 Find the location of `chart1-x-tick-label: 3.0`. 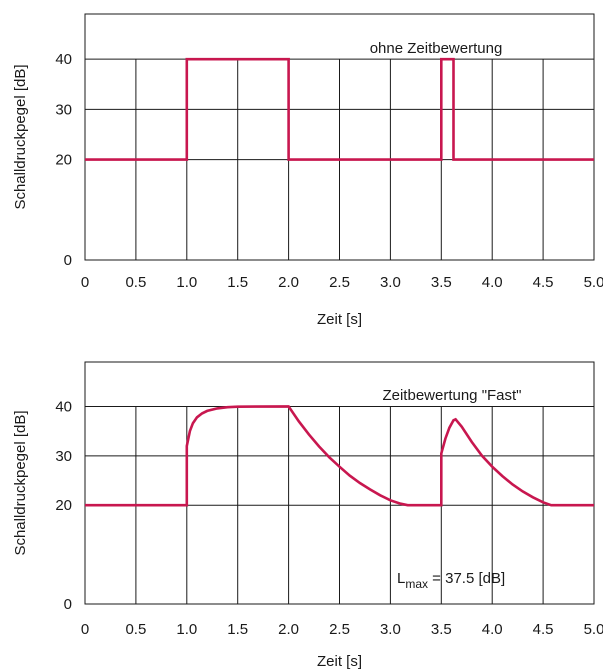

chart1-x-tick-label: 3.0 is located at coordinates (390, 282).